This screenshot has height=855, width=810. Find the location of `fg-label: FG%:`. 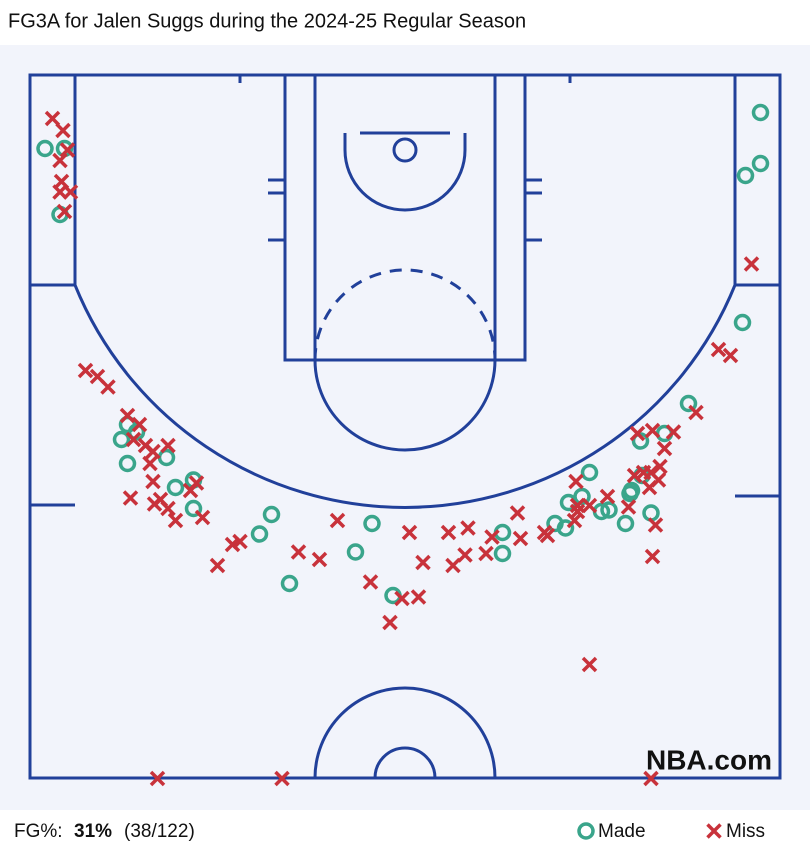

fg-label: FG%: is located at coordinates (38, 831).